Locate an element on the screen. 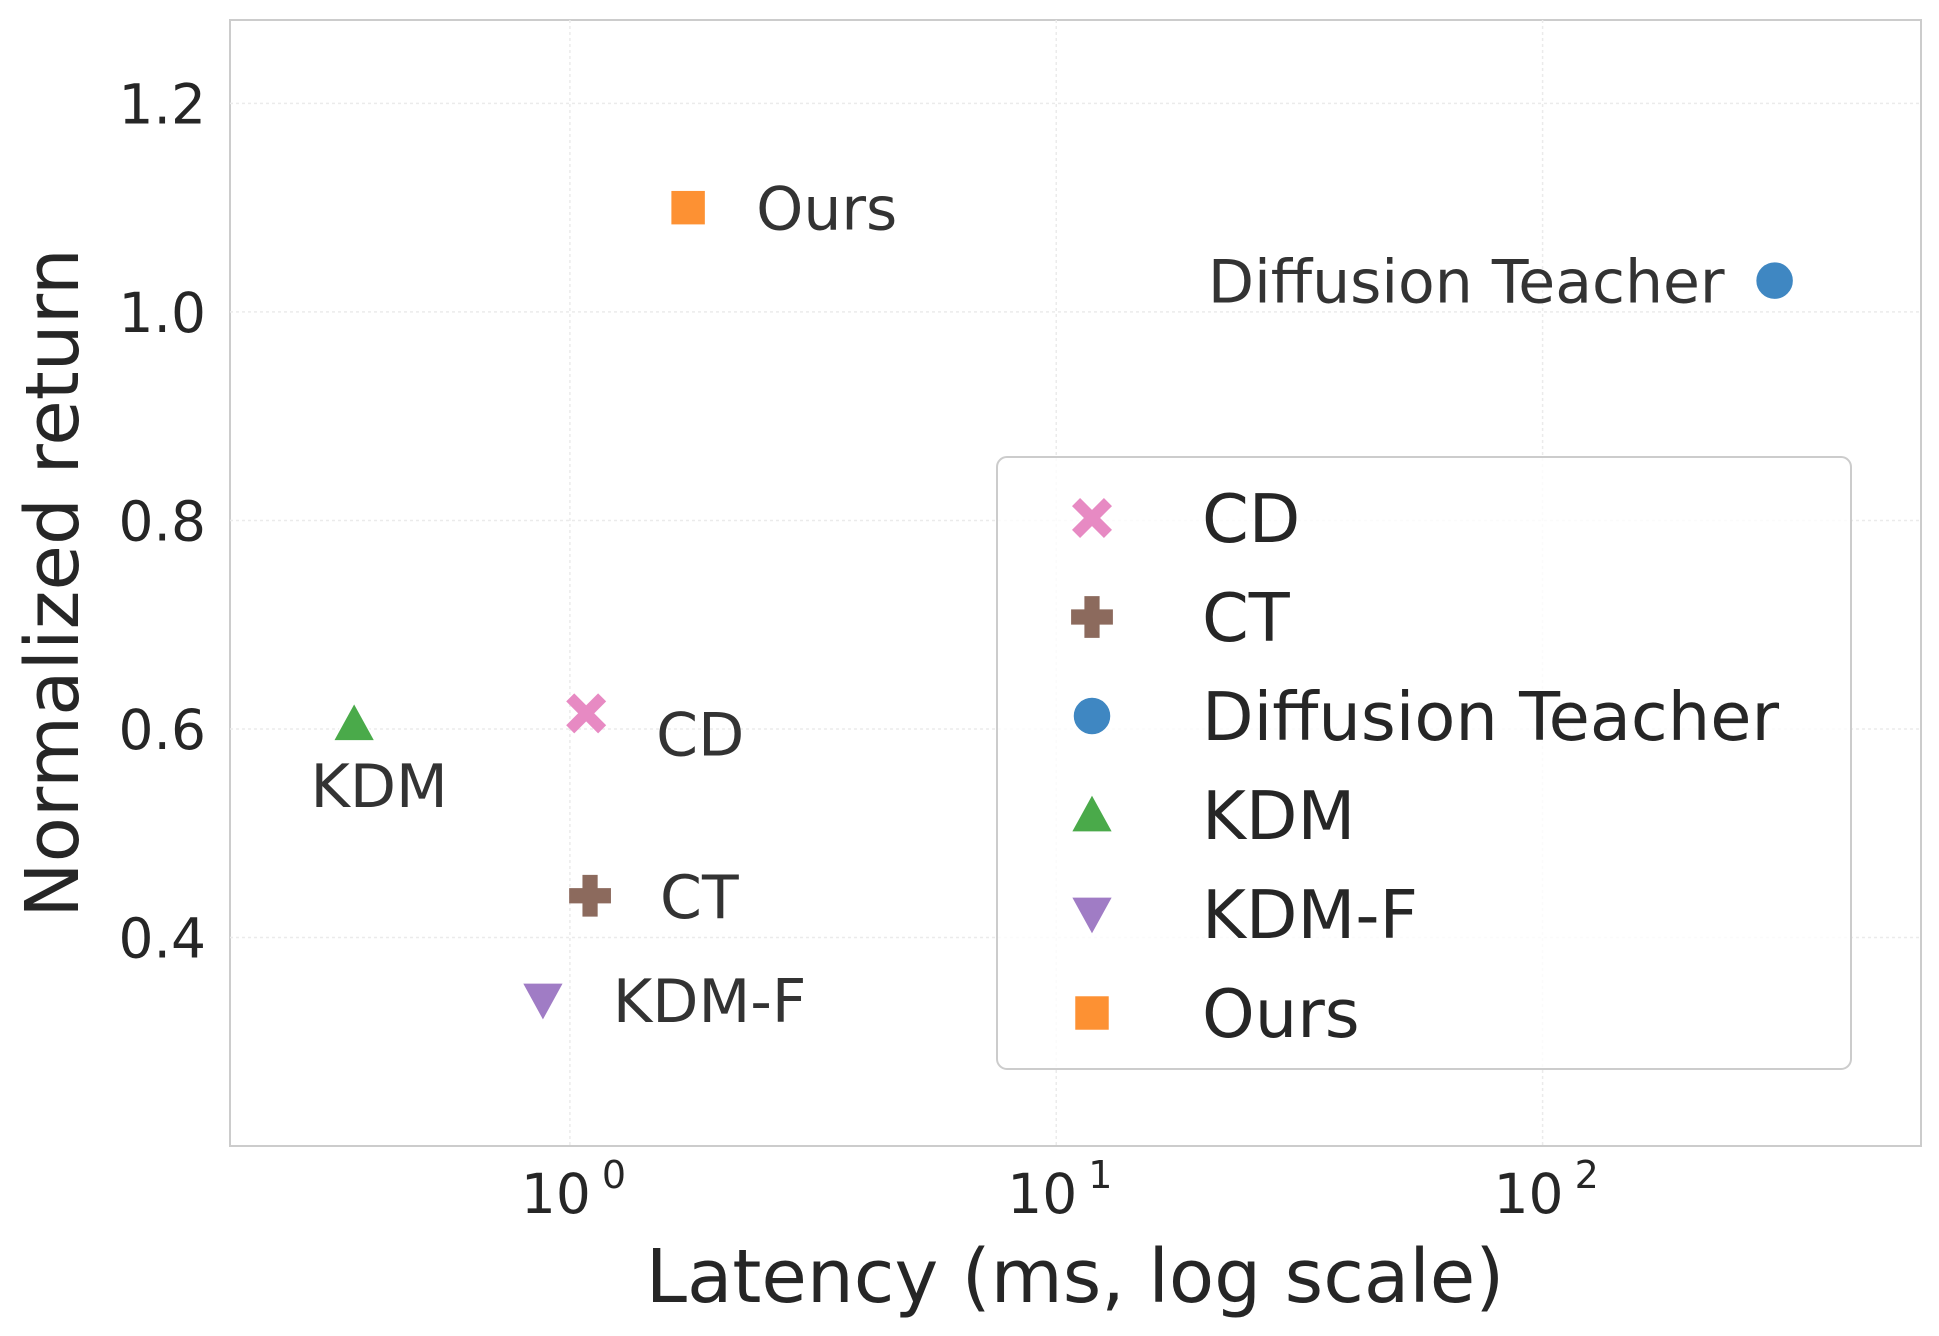 The height and width of the screenshot is (1336, 1939). point-label-ct: CT is located at coordinates (699, 898).